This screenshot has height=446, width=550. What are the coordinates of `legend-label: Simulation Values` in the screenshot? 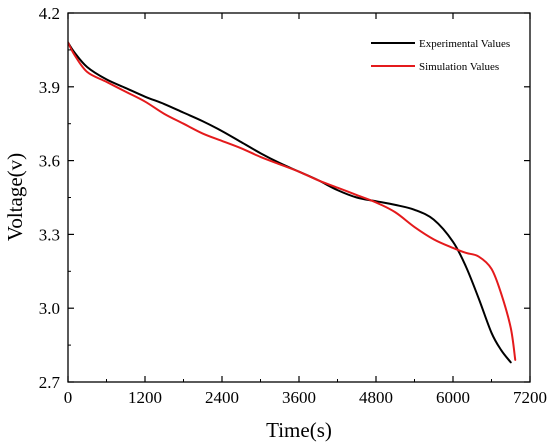 It's located at (459, 67).